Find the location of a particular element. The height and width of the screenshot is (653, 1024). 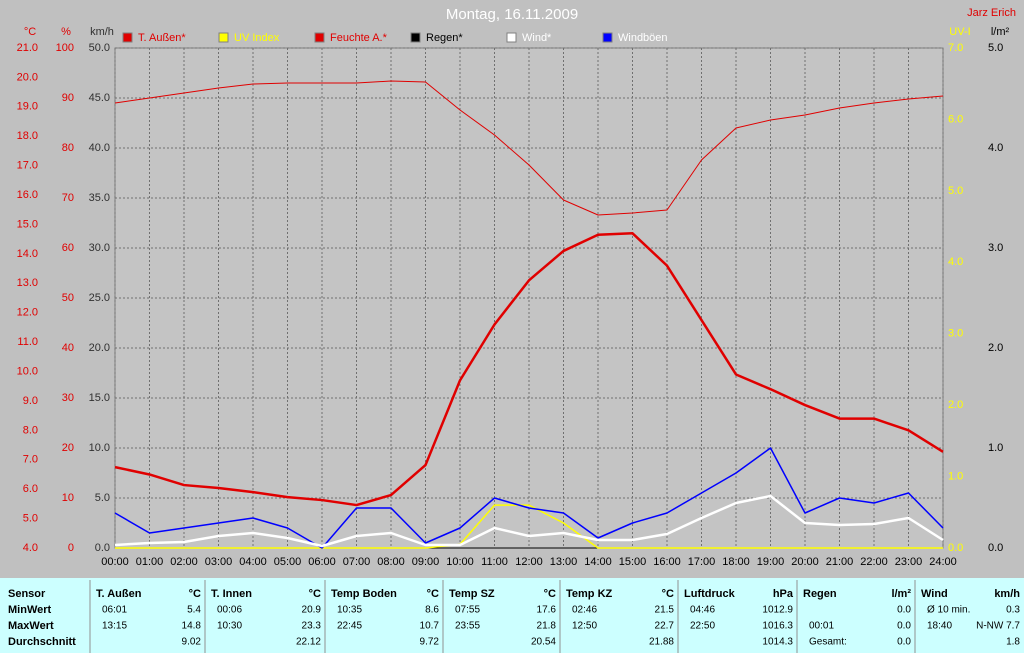

x-tick-label: 07:00 is located at coordinates (357, 562).